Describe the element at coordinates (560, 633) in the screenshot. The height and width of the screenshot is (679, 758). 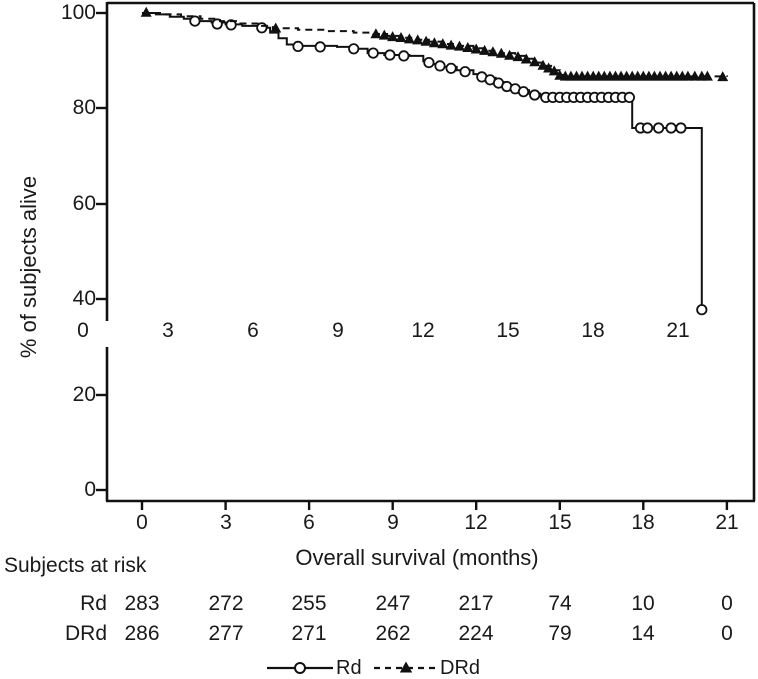
I see `risk-cell: 79` at that location.